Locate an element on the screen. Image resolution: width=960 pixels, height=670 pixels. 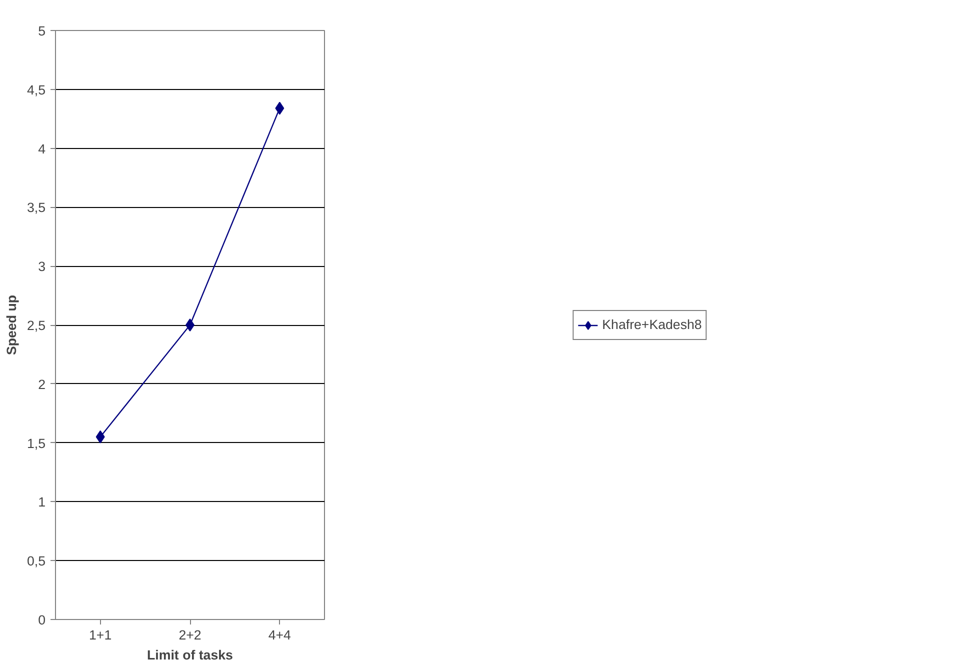
y-tick-label: 4 is located at coordinates (42, 148).